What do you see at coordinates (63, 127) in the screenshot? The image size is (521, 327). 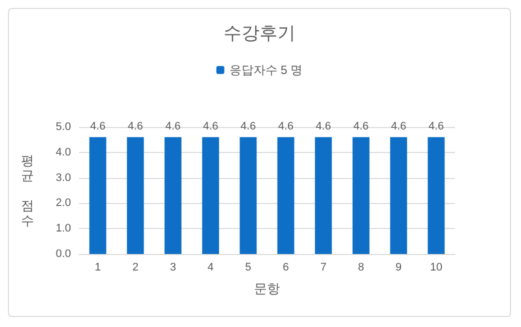 I see `y-tick-label: 5.0` at bounding box center [63, 127].